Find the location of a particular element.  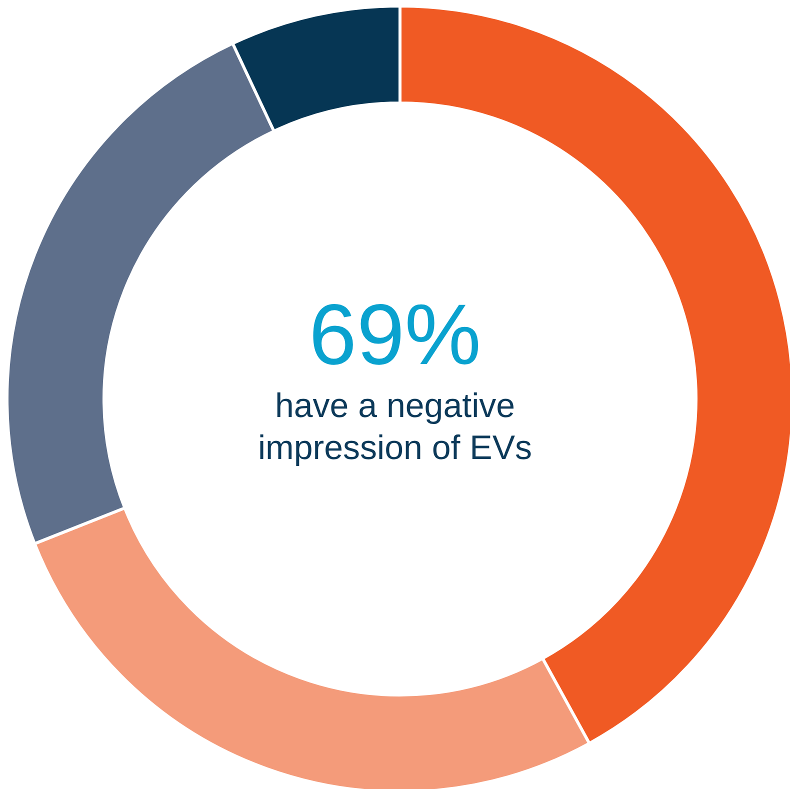

text: 69% is located at coordinates (395, 335).